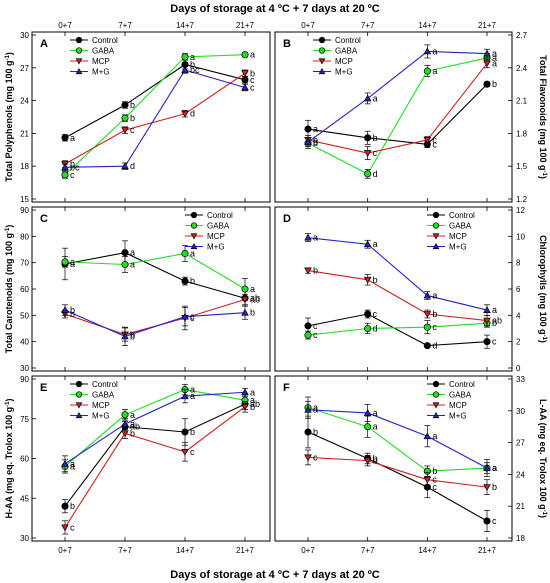 Image resolution: width=550 pixels, height=583 pixels. Describe the element at coordinates (24, 199) in the screenshot. I see `y-tick-label: 15` at that location.